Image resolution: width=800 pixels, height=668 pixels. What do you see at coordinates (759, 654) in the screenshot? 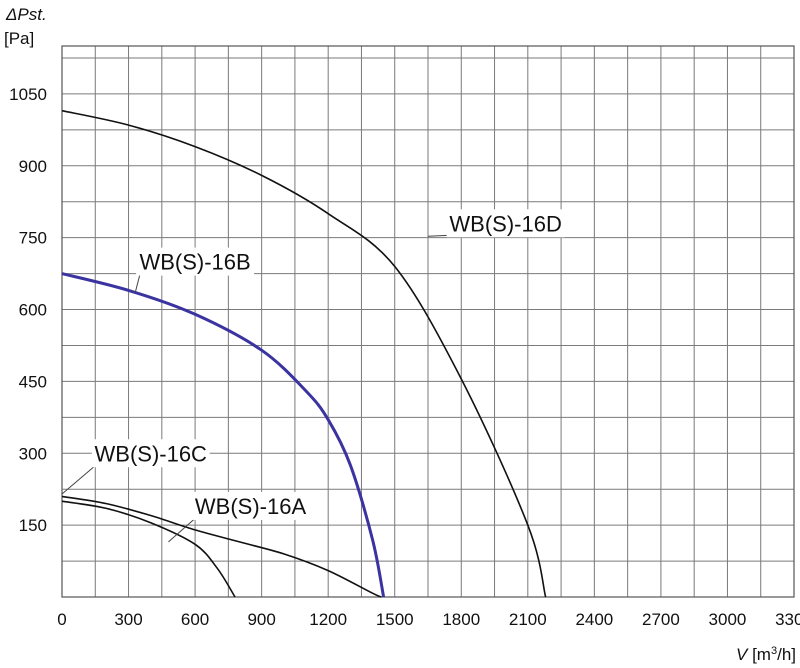
I see `x-axis-unit-pre: [m` at bounding box center [759, 654].